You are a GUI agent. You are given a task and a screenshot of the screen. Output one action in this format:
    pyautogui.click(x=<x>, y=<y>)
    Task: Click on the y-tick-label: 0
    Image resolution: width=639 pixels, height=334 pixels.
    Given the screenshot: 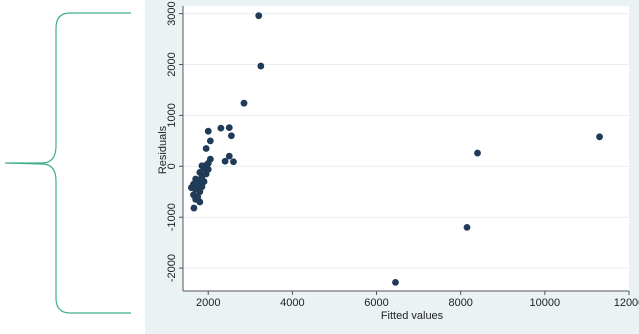 What is the action you would take?
    pyautogui.click(x=172, y=166)
    